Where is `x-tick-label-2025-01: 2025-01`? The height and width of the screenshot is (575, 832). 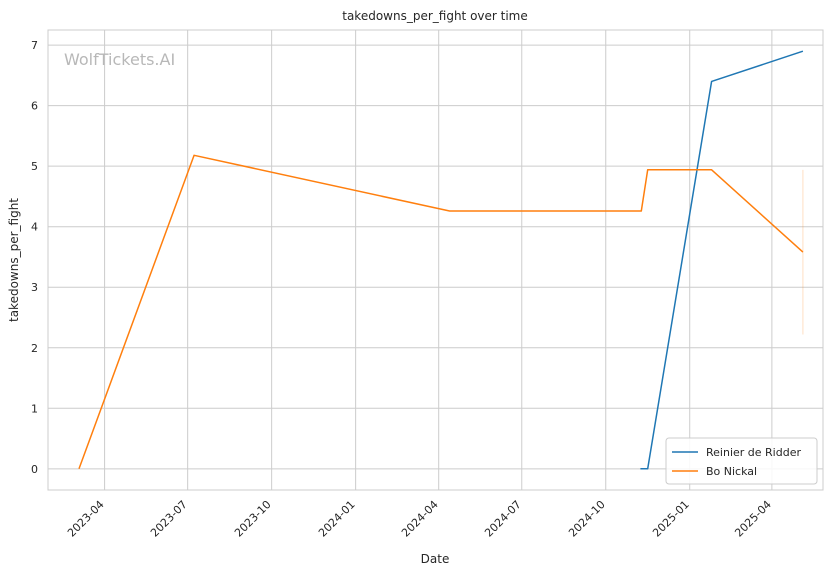 x-tick-label-2025-01: 2025-01 is located at coordinates (671, 519).